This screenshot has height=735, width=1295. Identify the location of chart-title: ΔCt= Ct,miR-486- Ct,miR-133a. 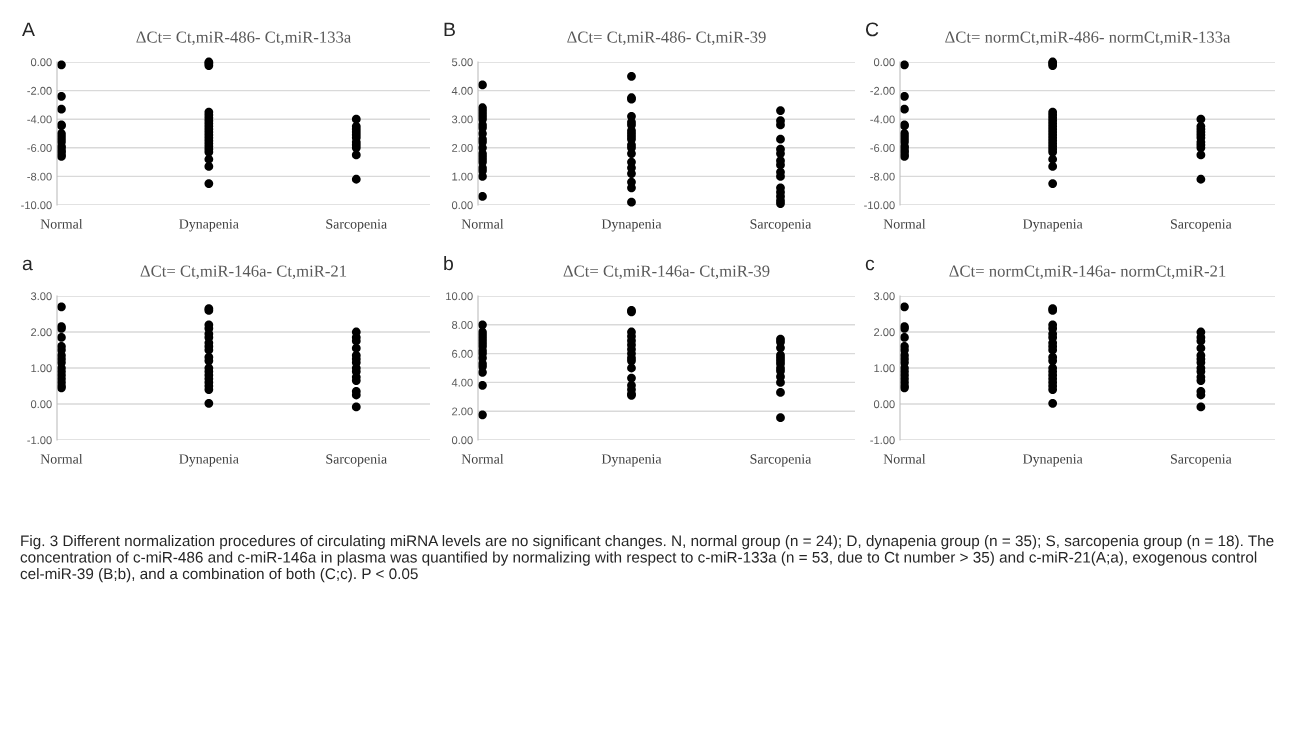
(244, 38).